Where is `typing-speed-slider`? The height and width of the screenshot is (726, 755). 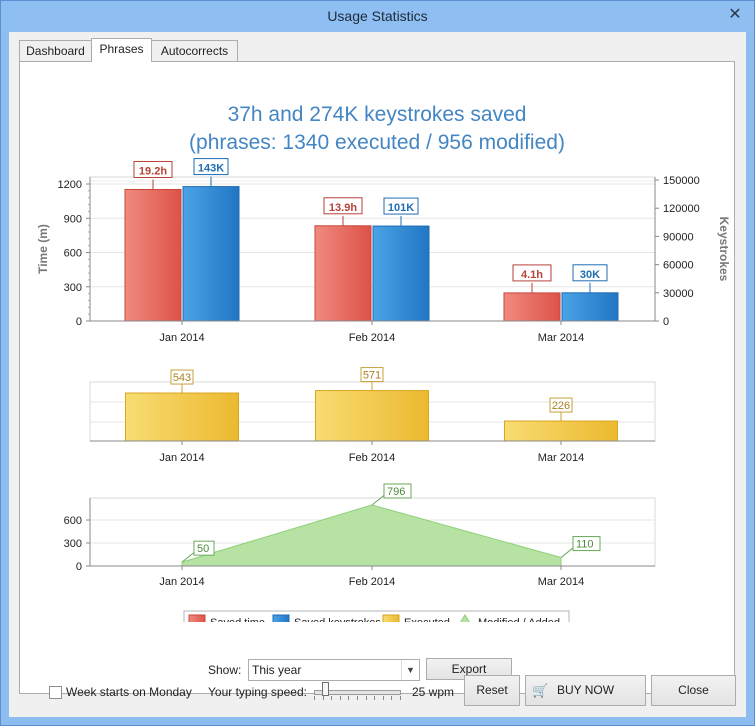
typing-speed-slider is located at coordinates (357, 692).